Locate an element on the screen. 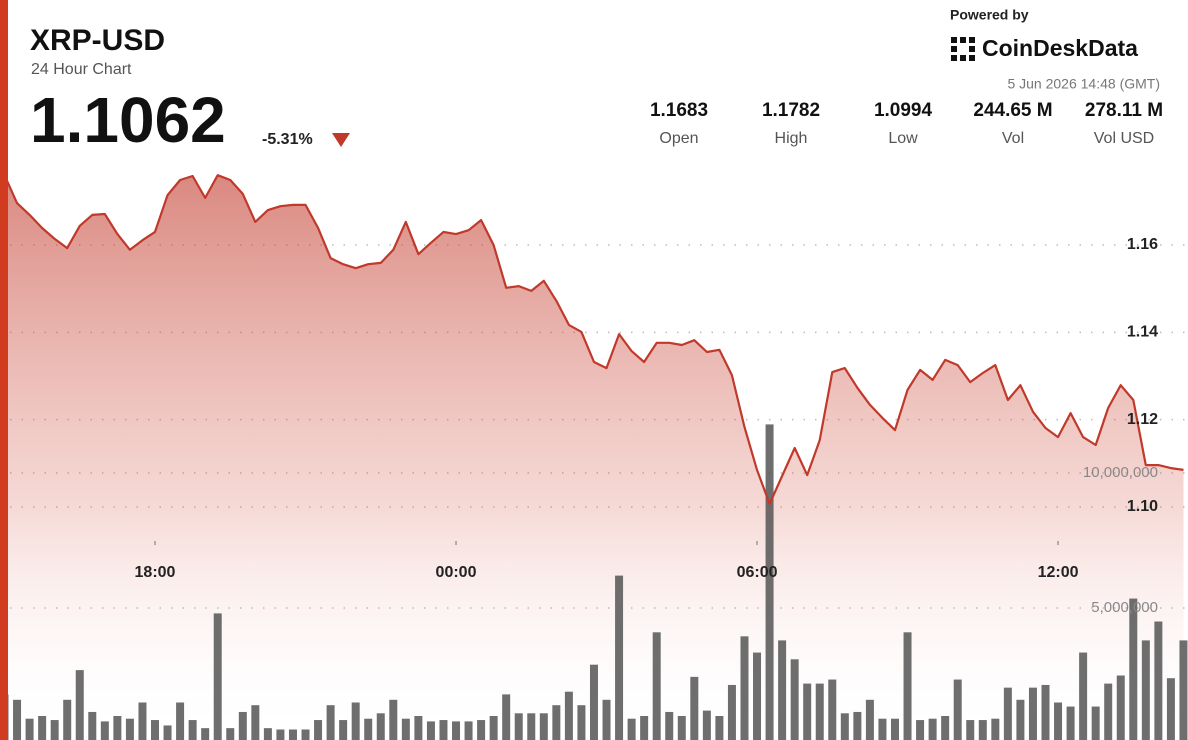  stat-label: High is located at coordinates (791, 138).